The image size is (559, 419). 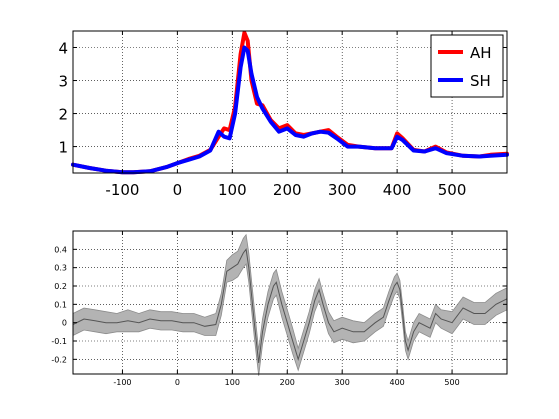 I want to click on p1-xtick-label: 300, so click(x=342, y=190).